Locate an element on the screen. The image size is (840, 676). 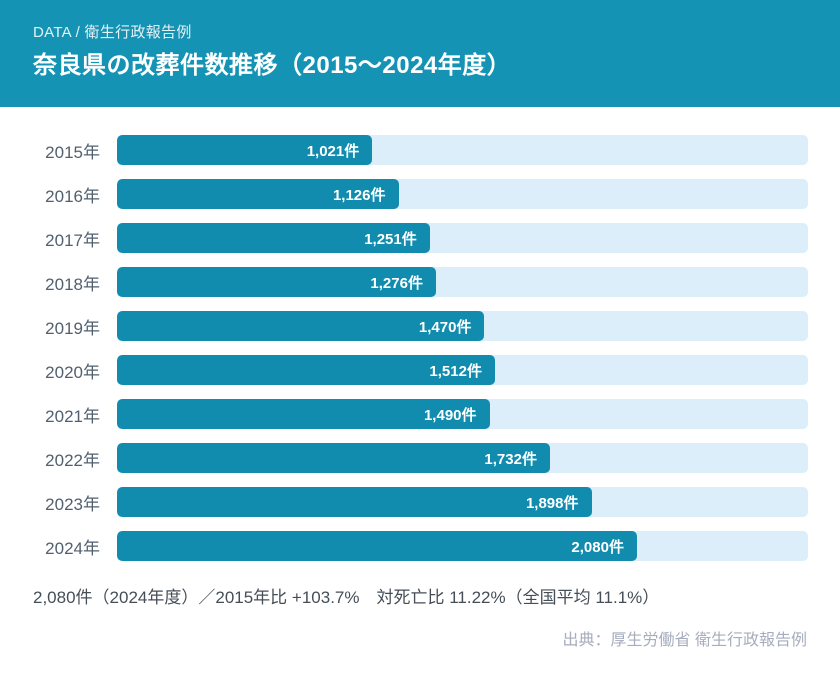
year-label: 2022年 is located at coordinates (72, 460).